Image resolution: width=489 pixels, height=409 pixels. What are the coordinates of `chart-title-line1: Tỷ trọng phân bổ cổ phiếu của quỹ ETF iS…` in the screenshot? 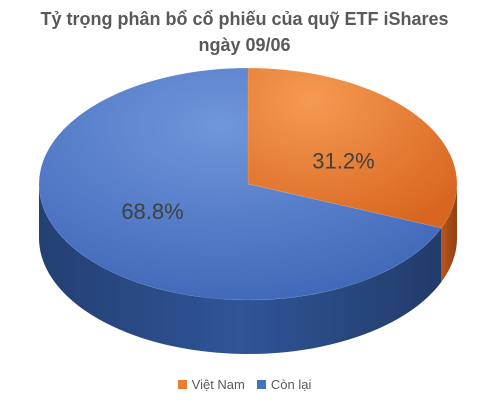 It's located at (244, 19).